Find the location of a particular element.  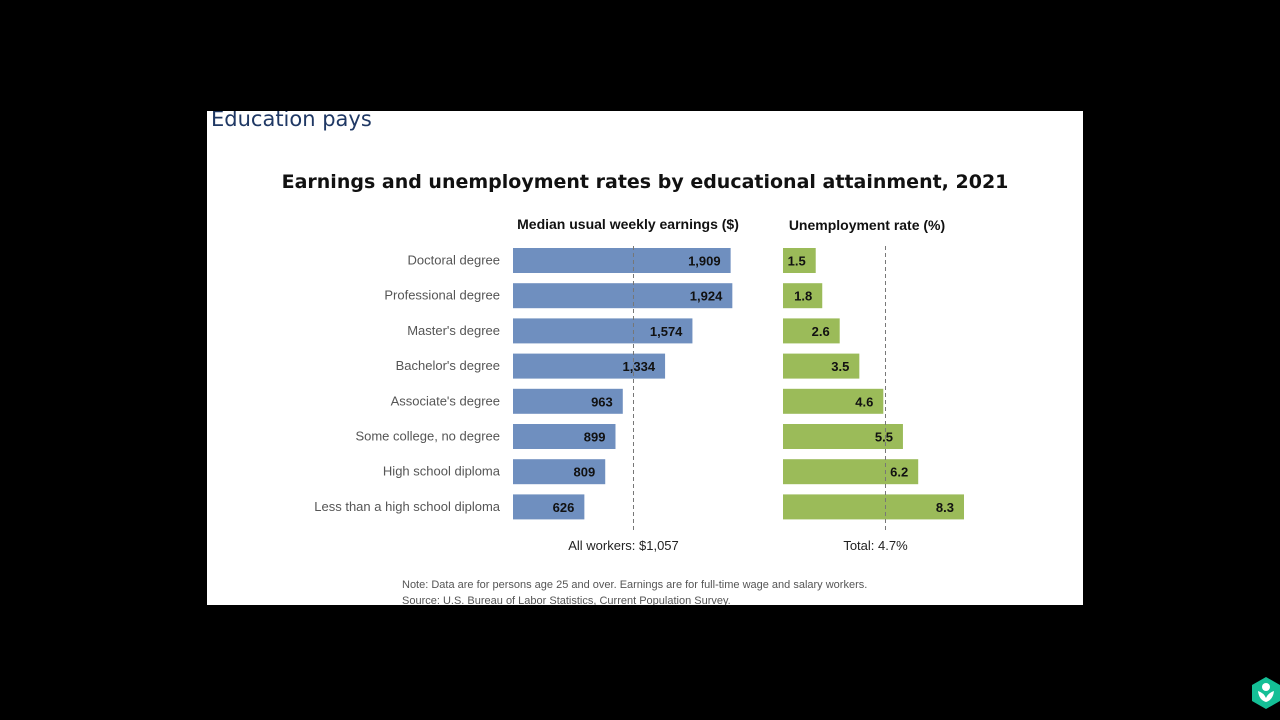

bar-value-label: 899 is located at coordinates (595, 437).